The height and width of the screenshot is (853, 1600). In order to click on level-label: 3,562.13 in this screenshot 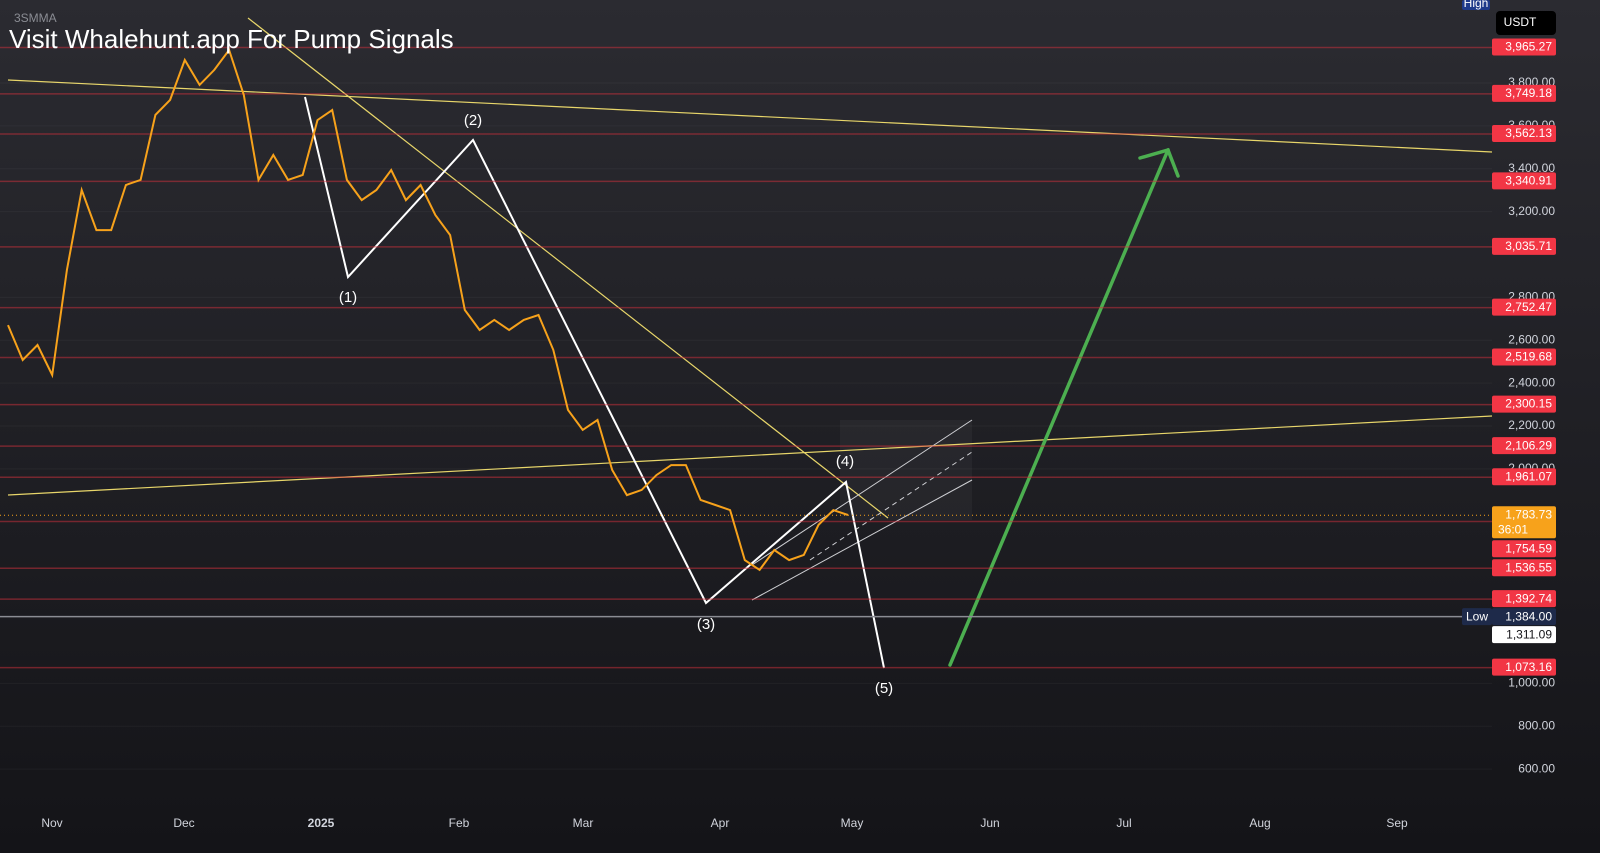, I will do `click(1528, 133)`.